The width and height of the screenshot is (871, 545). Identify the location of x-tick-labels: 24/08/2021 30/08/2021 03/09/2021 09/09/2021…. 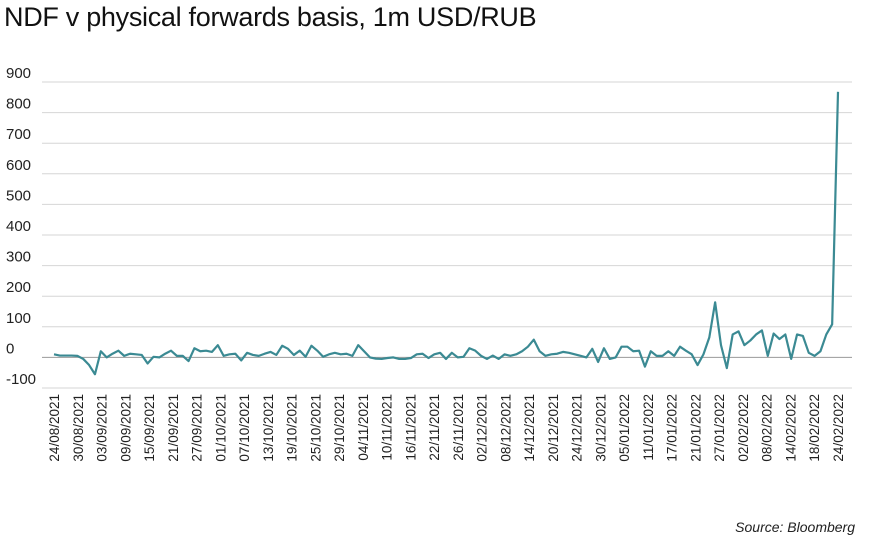
(446, 428).